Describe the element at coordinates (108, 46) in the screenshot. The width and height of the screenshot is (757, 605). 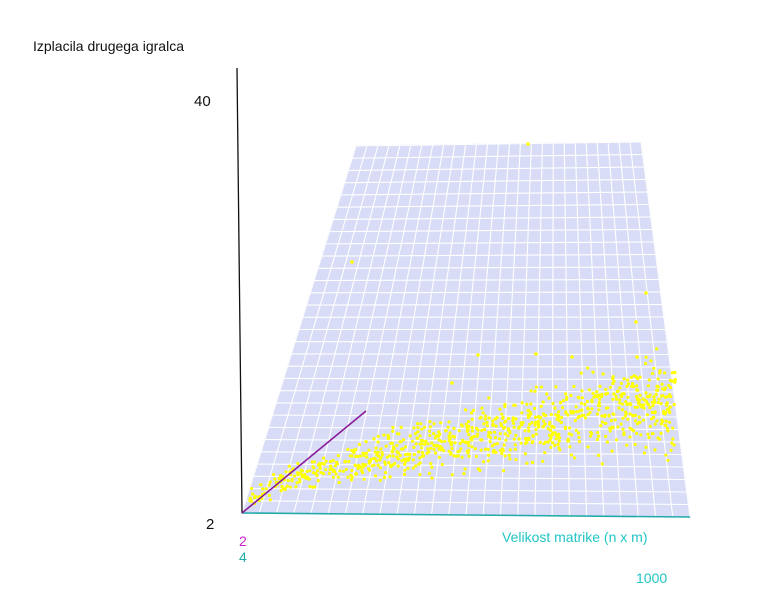
I see `z-axis-label: Izplacila drugega igralca` at that location.